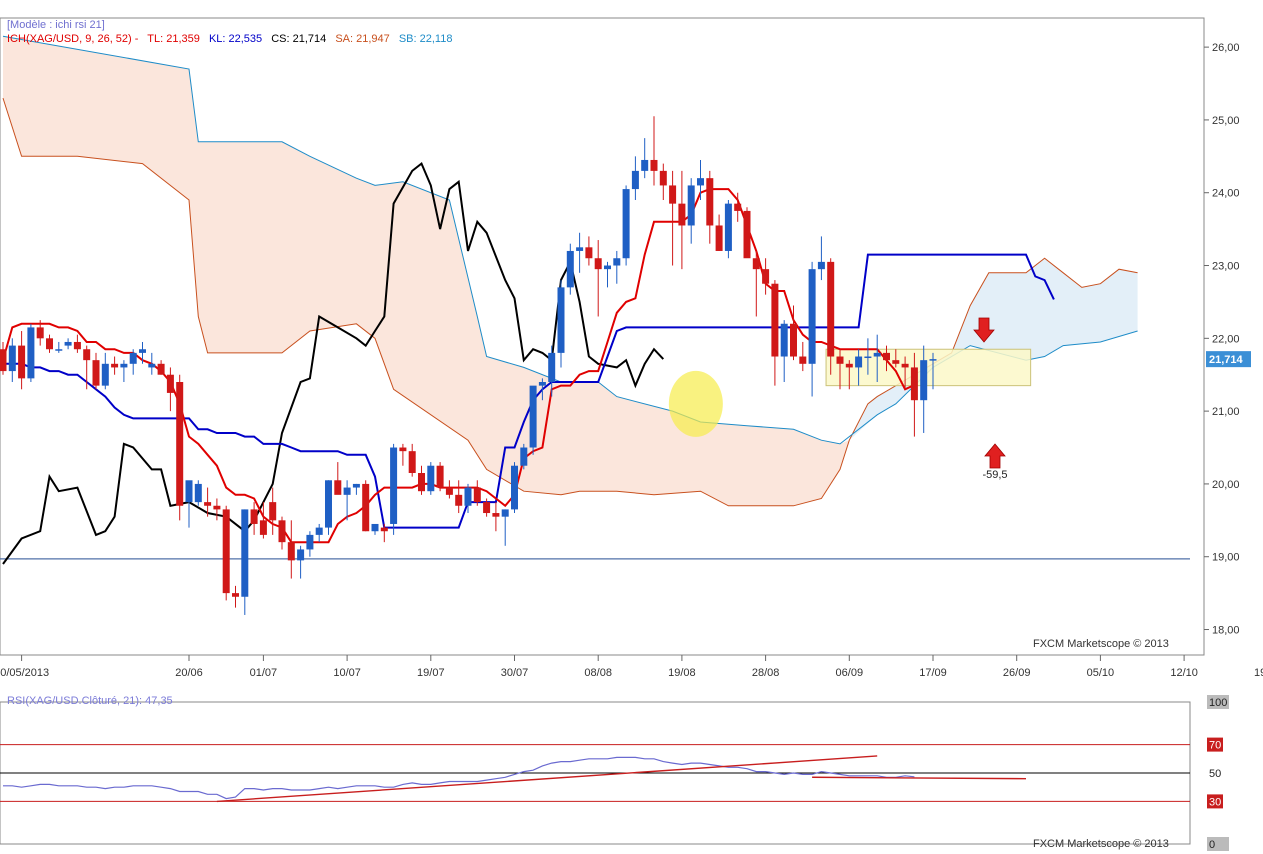 Image resolution: width=1263 pixels, height=854 pixels. What do you see at coordinates (362, 39) in the screenshot?
I see `legend-sa: SA: 21,947` at bounding box center [362, 39].